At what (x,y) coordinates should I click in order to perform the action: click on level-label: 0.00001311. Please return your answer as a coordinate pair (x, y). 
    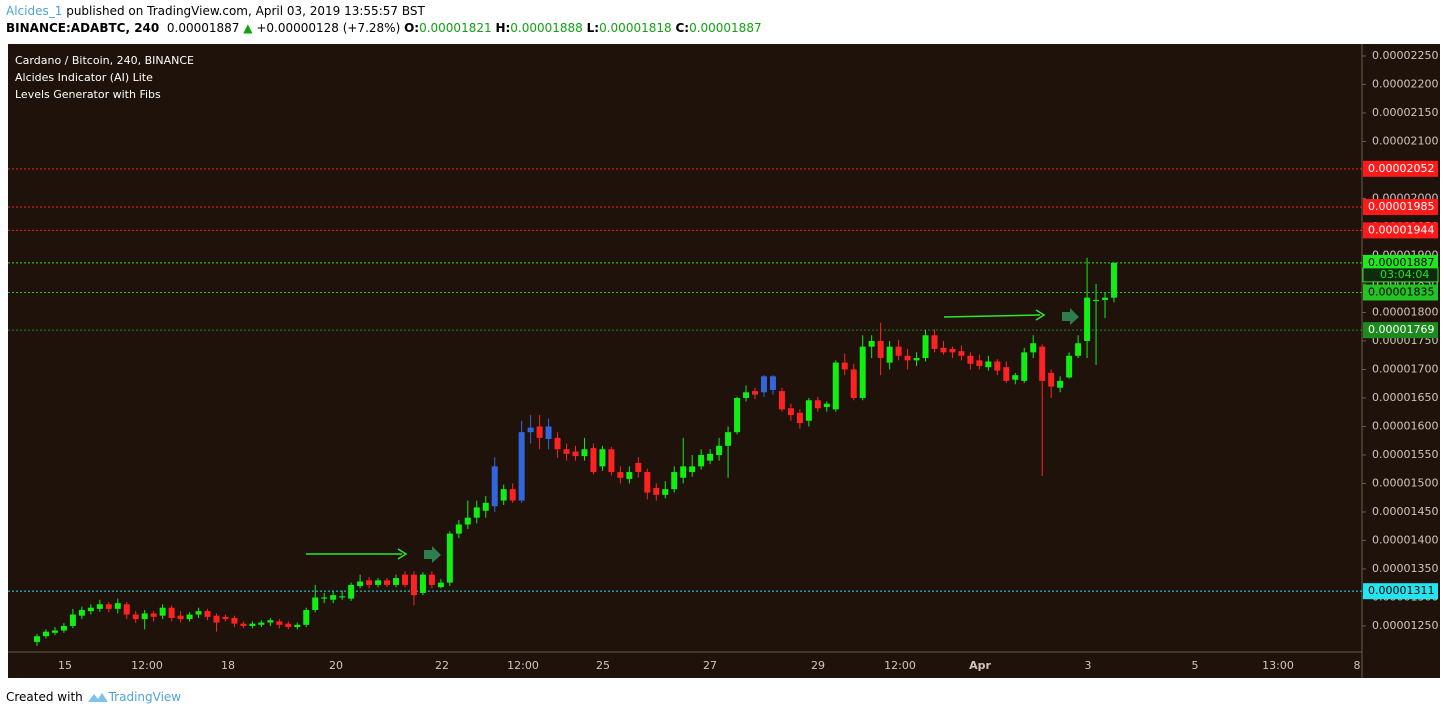
    Looking at the image, I should click on (1401, 590).